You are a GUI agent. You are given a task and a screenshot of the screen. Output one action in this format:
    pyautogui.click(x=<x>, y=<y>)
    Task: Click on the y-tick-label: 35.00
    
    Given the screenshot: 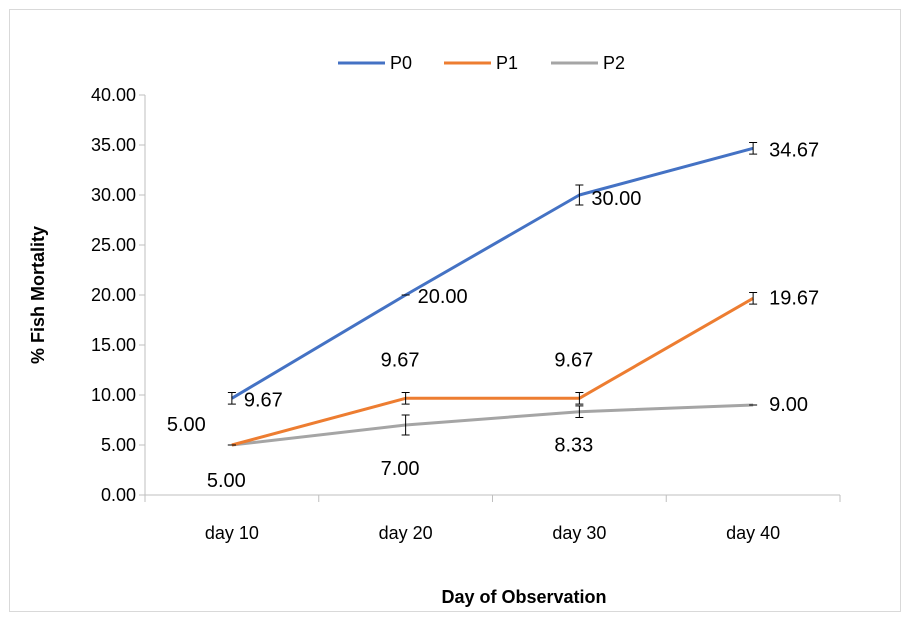 What is the action you would take?
    pyautogui.click(x=113, y=145)
    